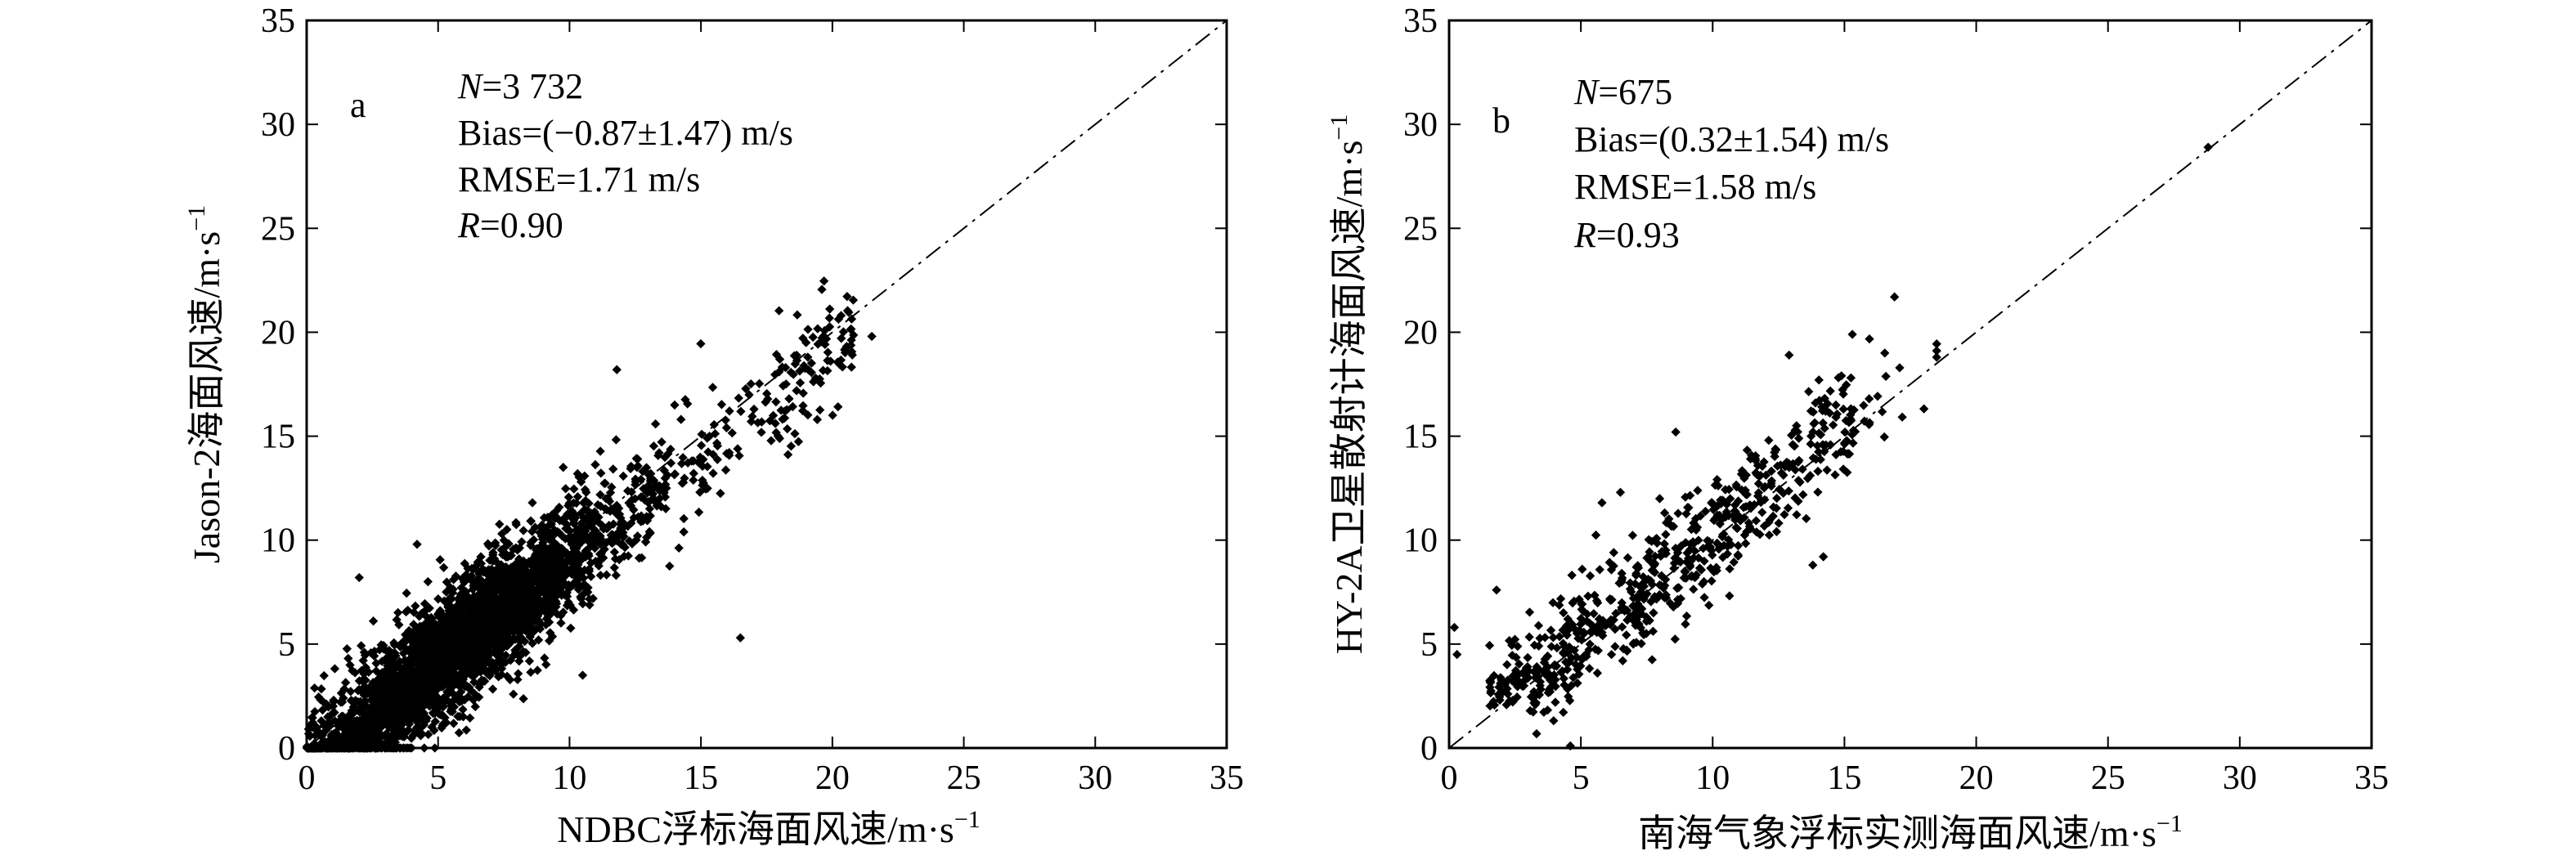 Image resolution: width=2576 pixels, height=860 pixels. I want to click on panel-a-y-tick-label: 20, so click(278, 333).